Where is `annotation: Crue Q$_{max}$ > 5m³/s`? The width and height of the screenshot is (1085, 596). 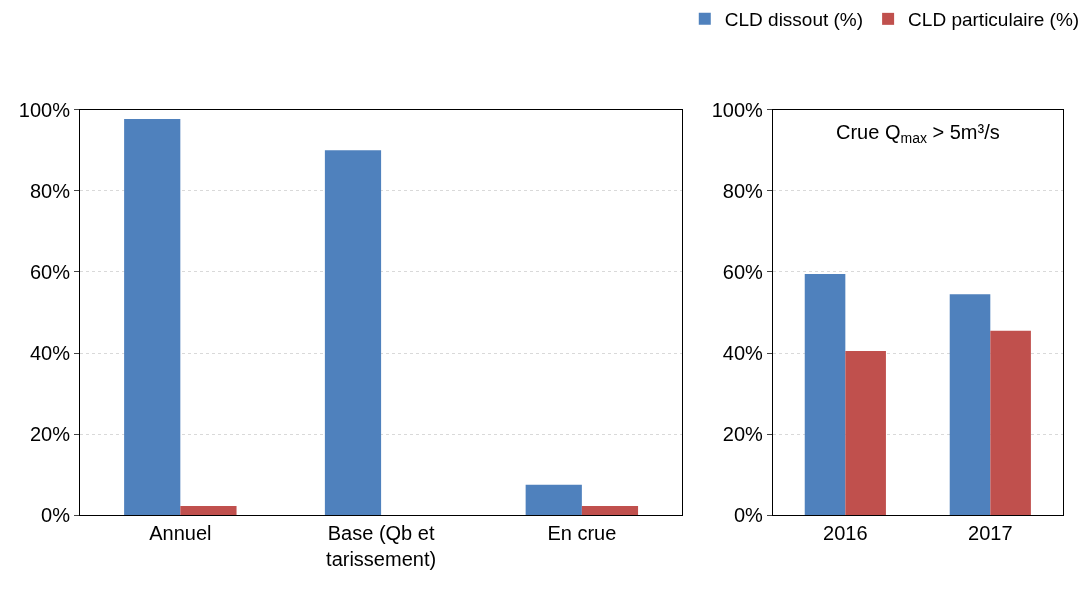
annotation: Crue Q$_{max}$ > 5m³/s is located at coordinates (918, 134).